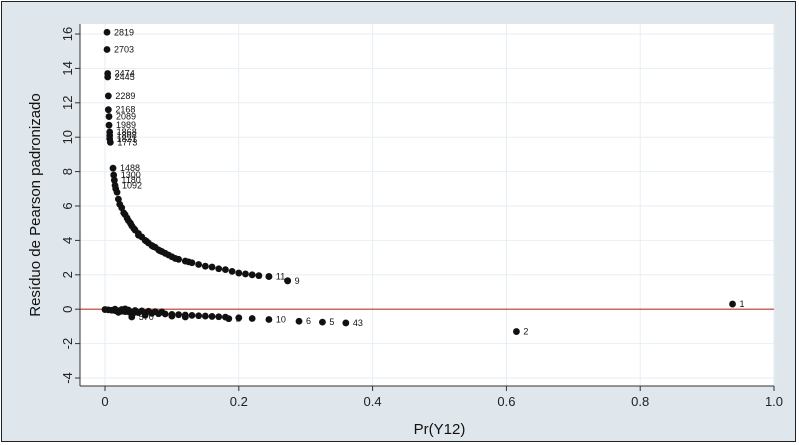 The width and height of the screenshot is (799, 445). Describe the element at coordinates (125, 77) in the screenshot. I see `point-label: 2445` at that location.